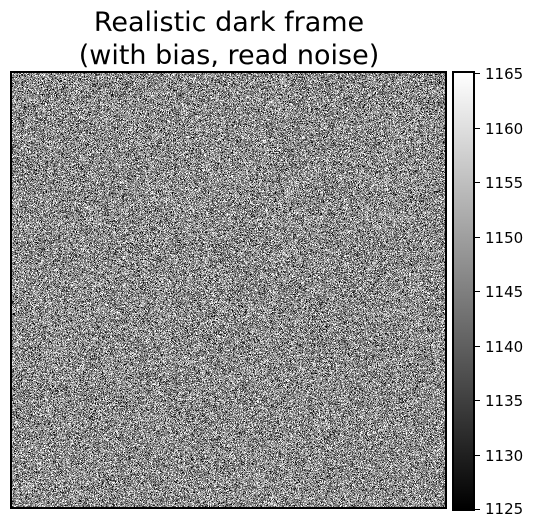  What do you see at coordinates (504, 238) in the screenshot?
I see `colorbar-tick-label: 1150` at bounding box center [504, 238].